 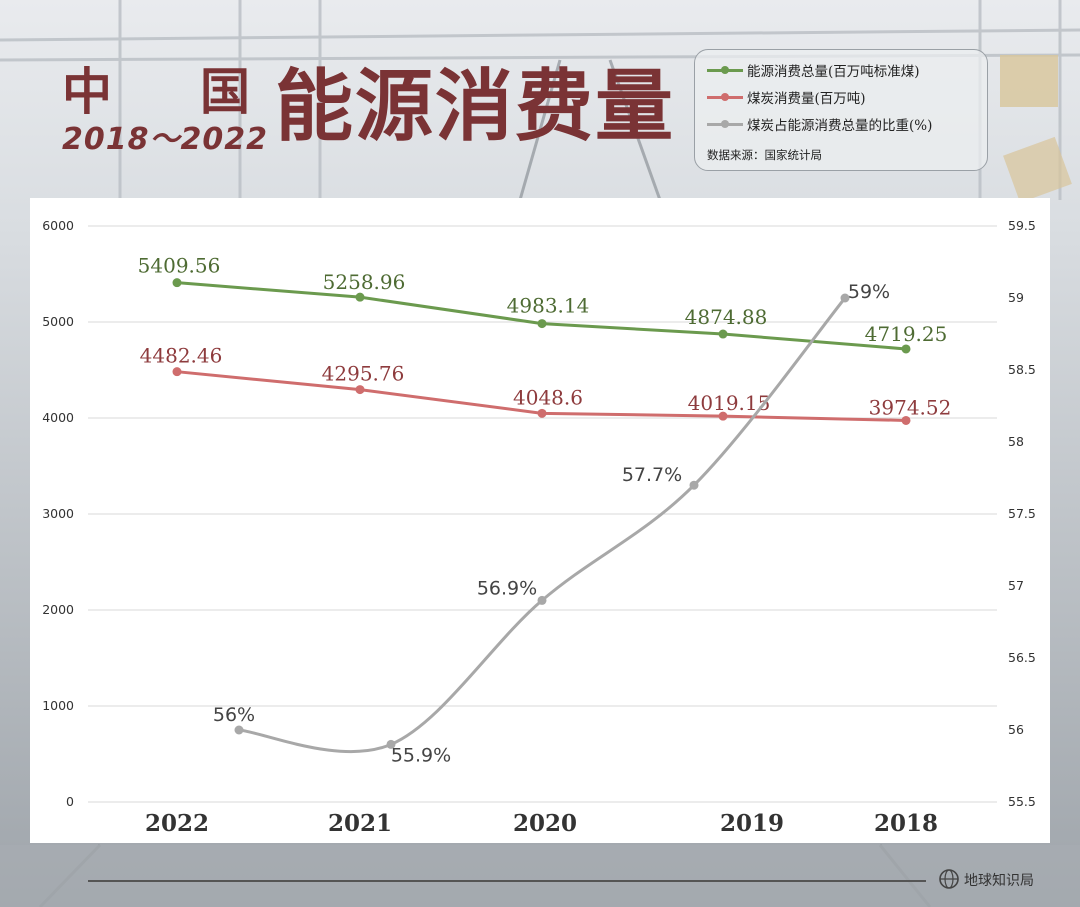 I want to click on x-tick-label: 2020, so click(x=545, y=823).